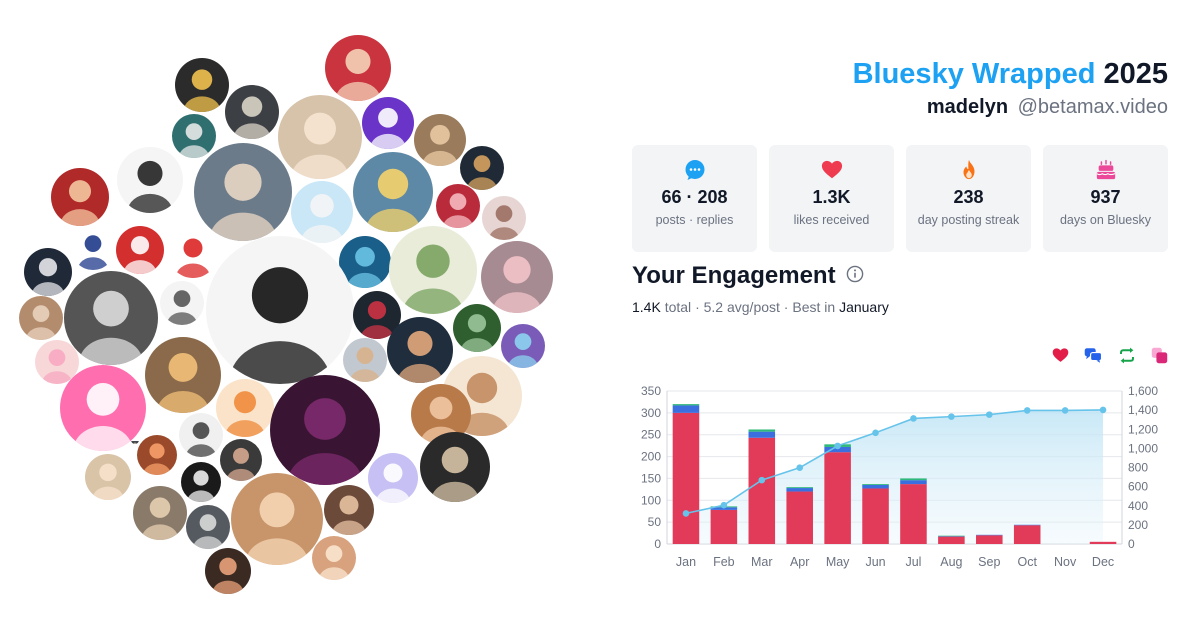  What do you see at coordinates (694, 170) in the screenshot?
I see `speech-bubble-icon` at bounding box center [694, 170].